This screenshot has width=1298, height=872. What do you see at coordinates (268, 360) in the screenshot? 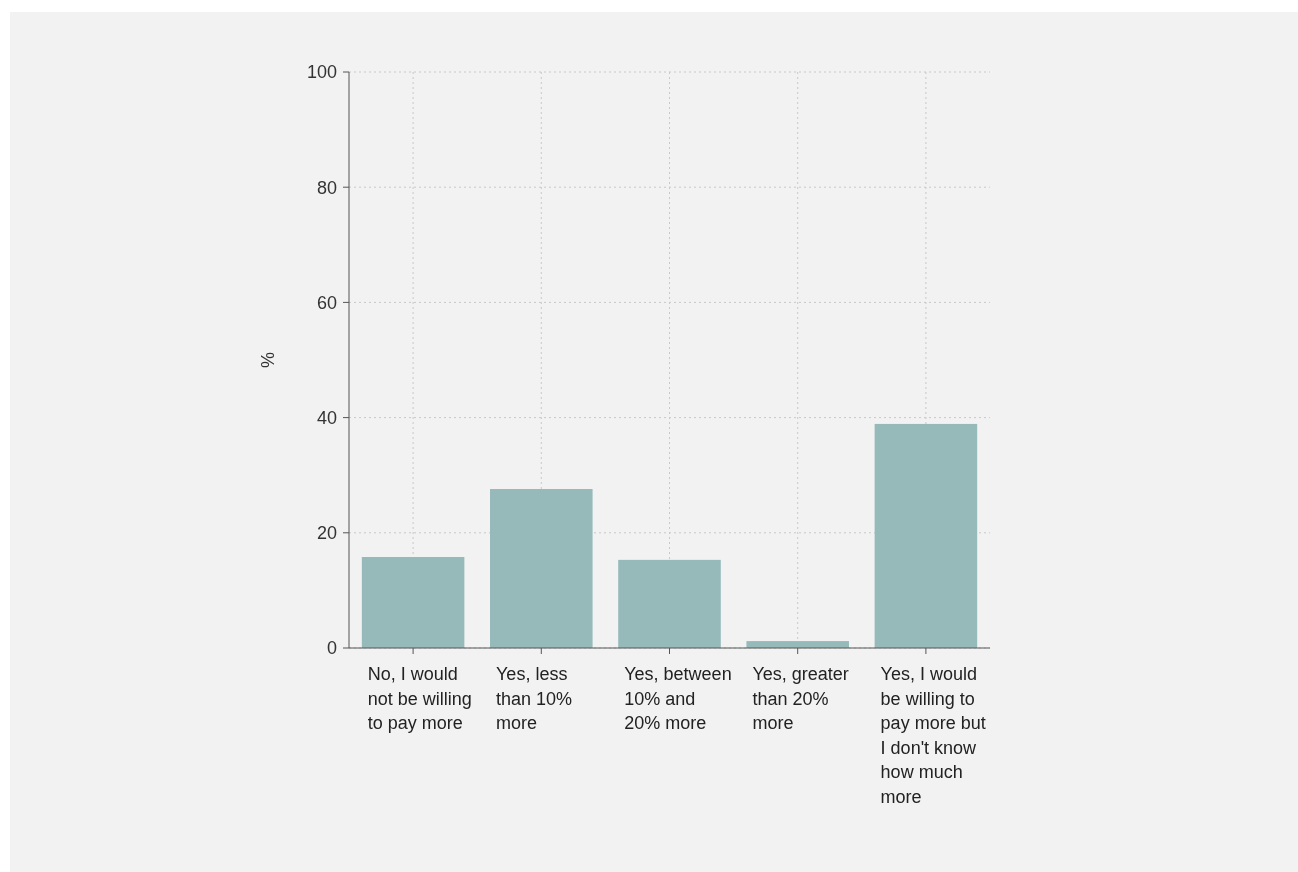
I see `y-axis-title: %` at bounding box center [268, 360].